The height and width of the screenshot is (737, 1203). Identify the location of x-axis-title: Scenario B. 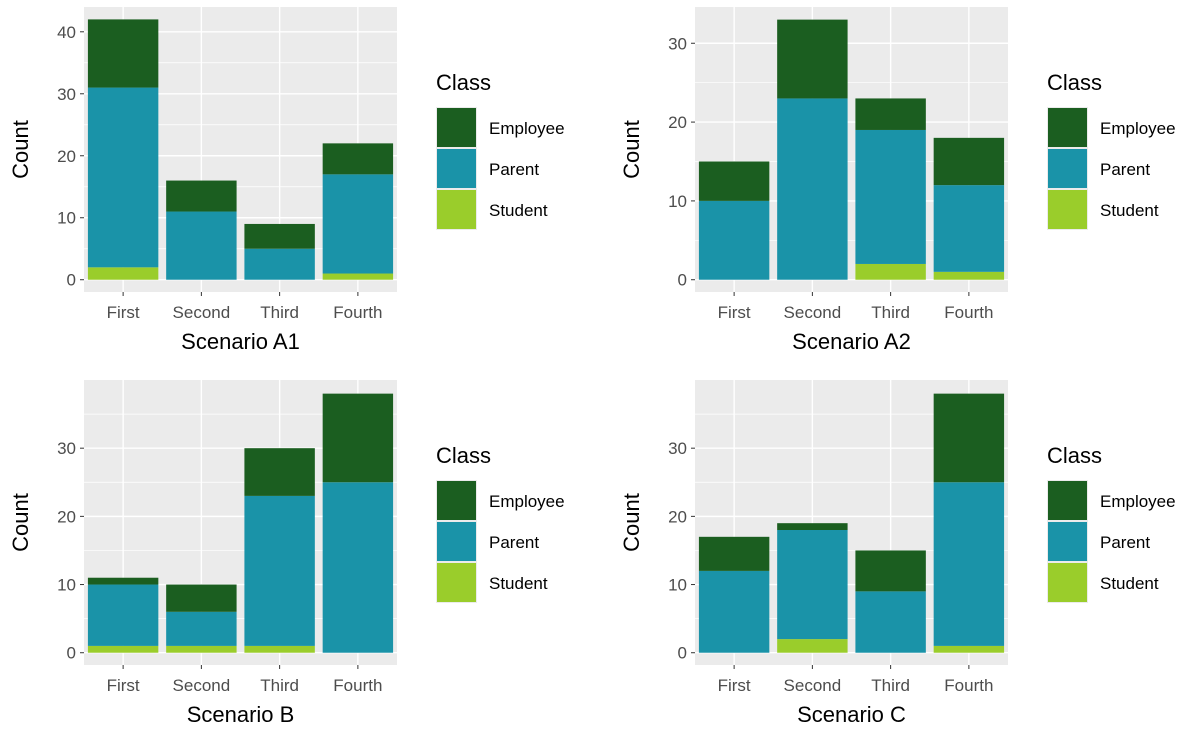
(241, 714).